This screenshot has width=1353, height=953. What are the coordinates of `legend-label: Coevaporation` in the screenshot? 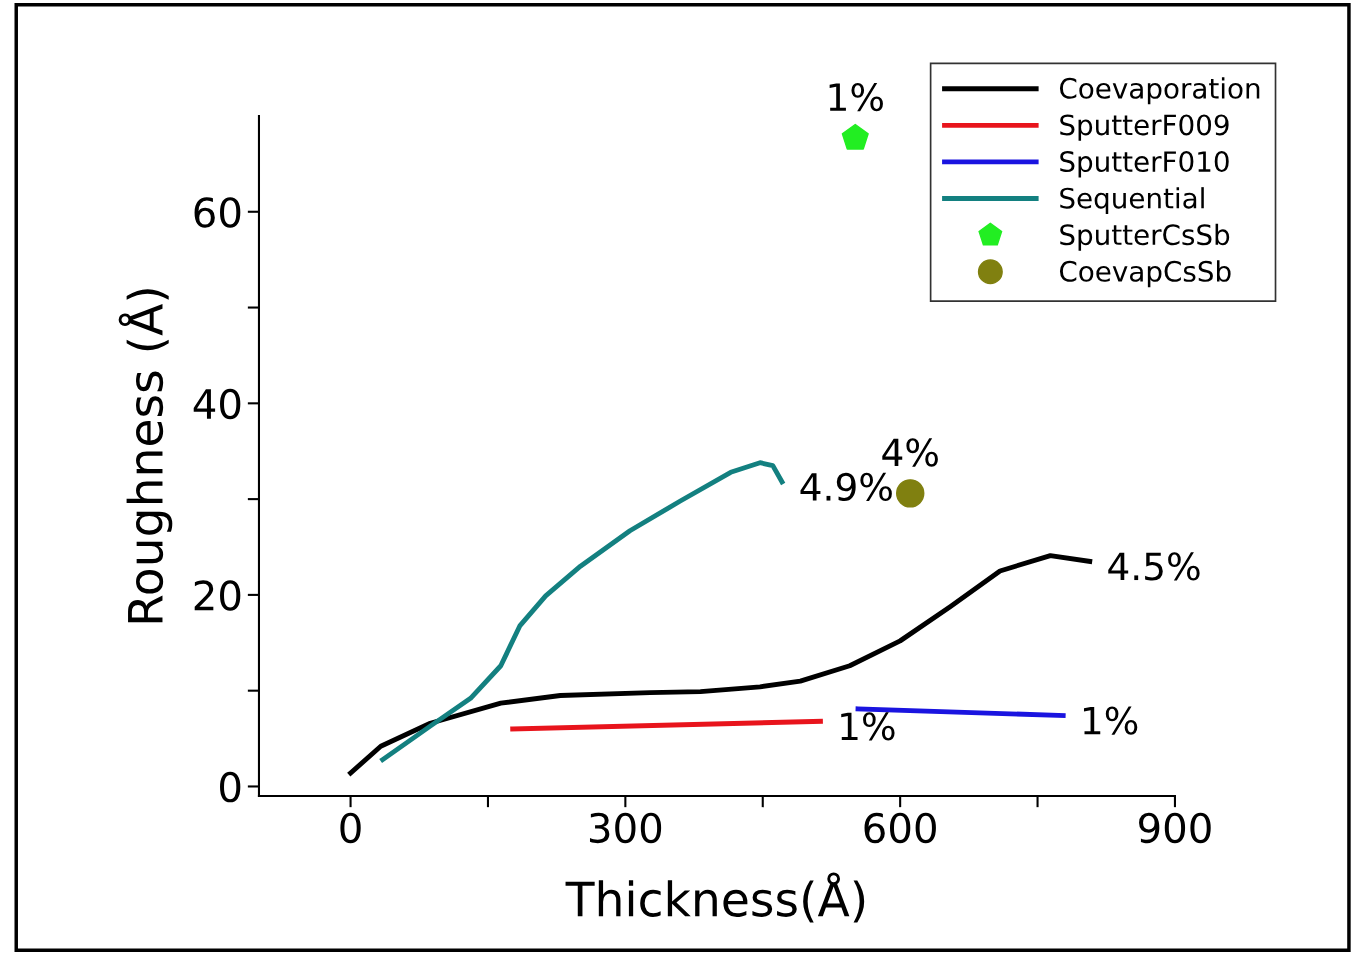 It's located at (1159, 91).